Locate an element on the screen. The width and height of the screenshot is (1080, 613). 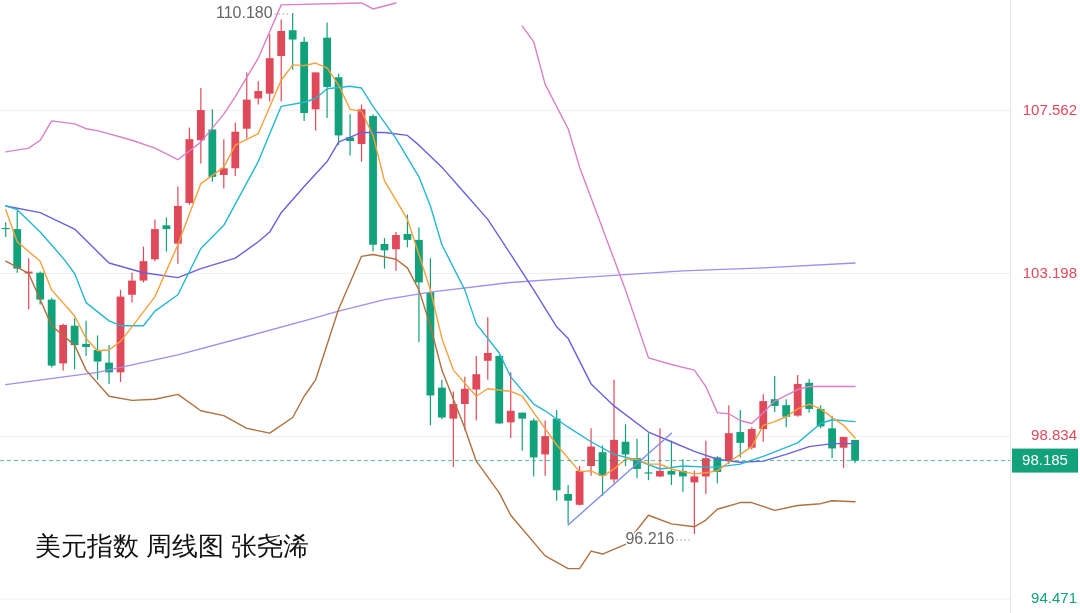
ref-line-label: 98.185 is located at coordinates (1045, 459).